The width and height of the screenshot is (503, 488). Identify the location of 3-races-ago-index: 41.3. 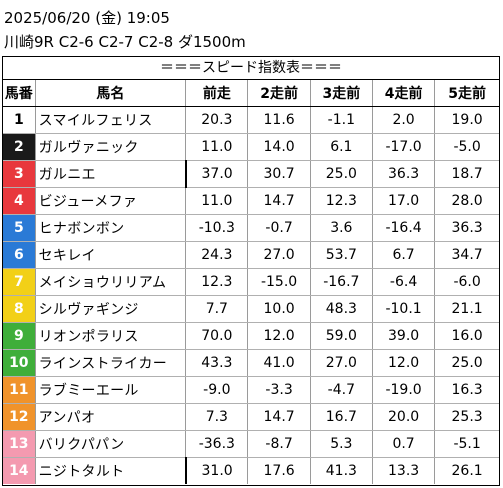
(341, 470).